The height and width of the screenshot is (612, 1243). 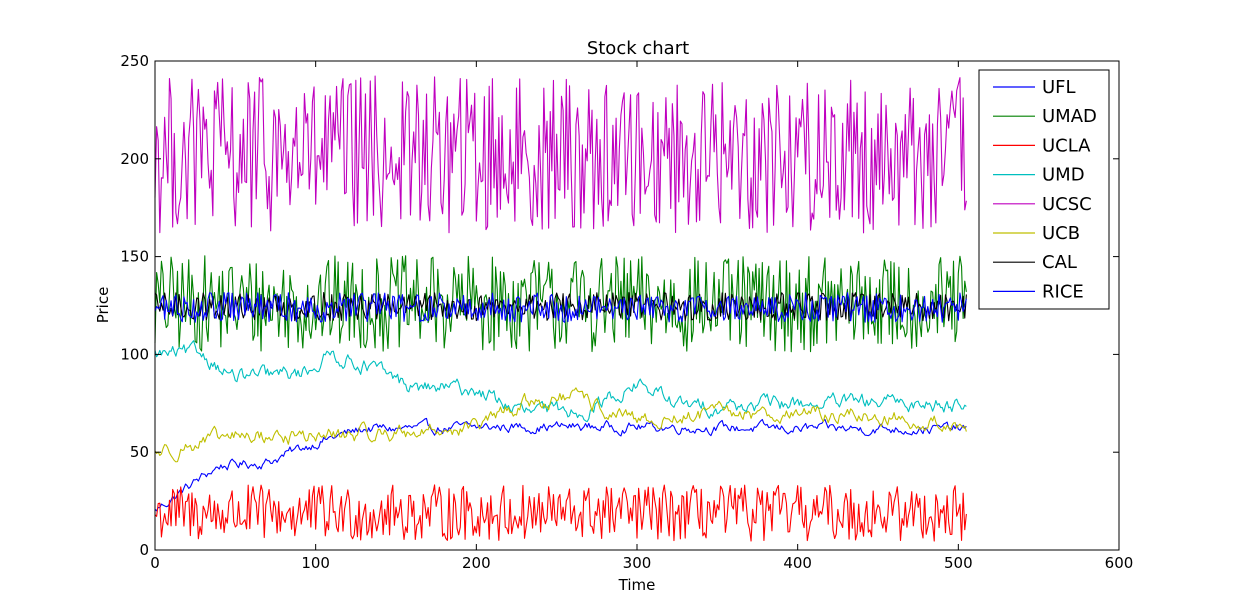 I want to click on series-line-umad, so click(x=560, y=304).